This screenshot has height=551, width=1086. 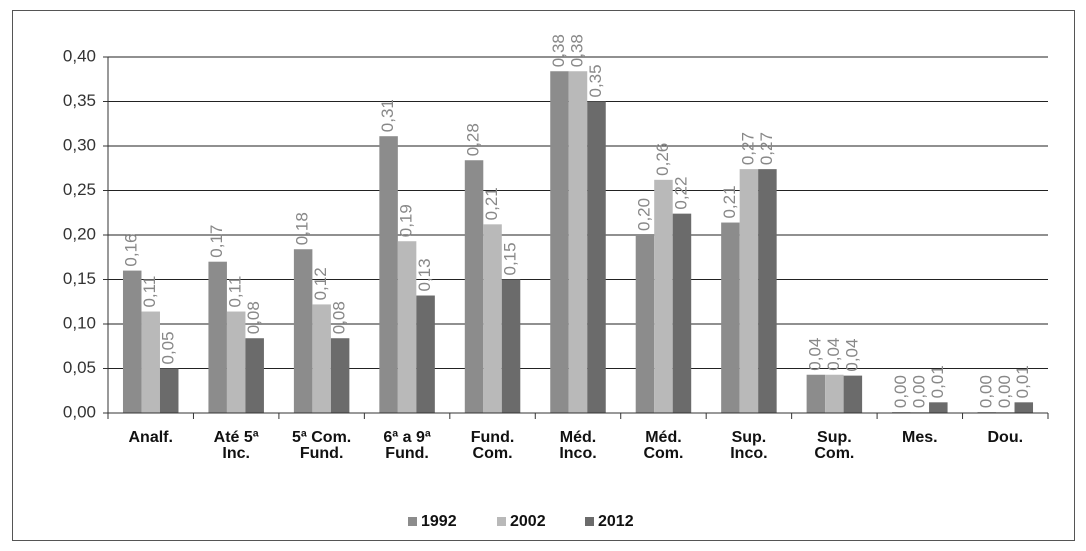 I want to click on x-tick-label: Mes., so click(x=920, y=437).